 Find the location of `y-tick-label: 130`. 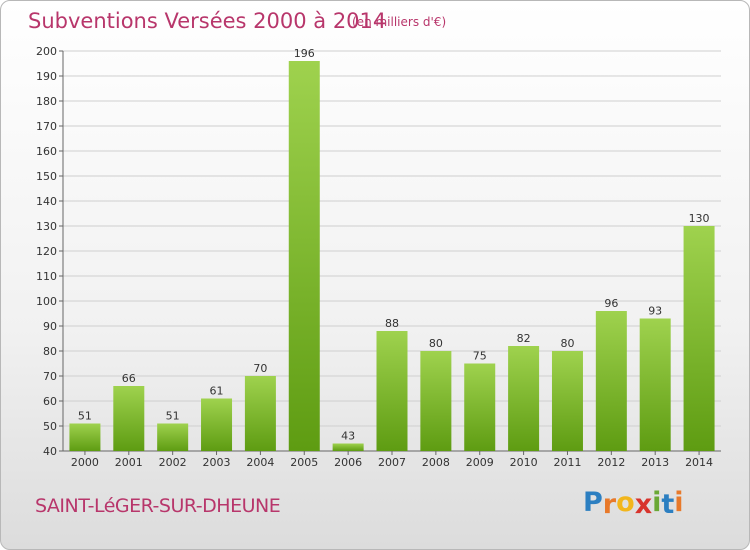

y-tick-label: 130 is located at coordinates (46, 226).